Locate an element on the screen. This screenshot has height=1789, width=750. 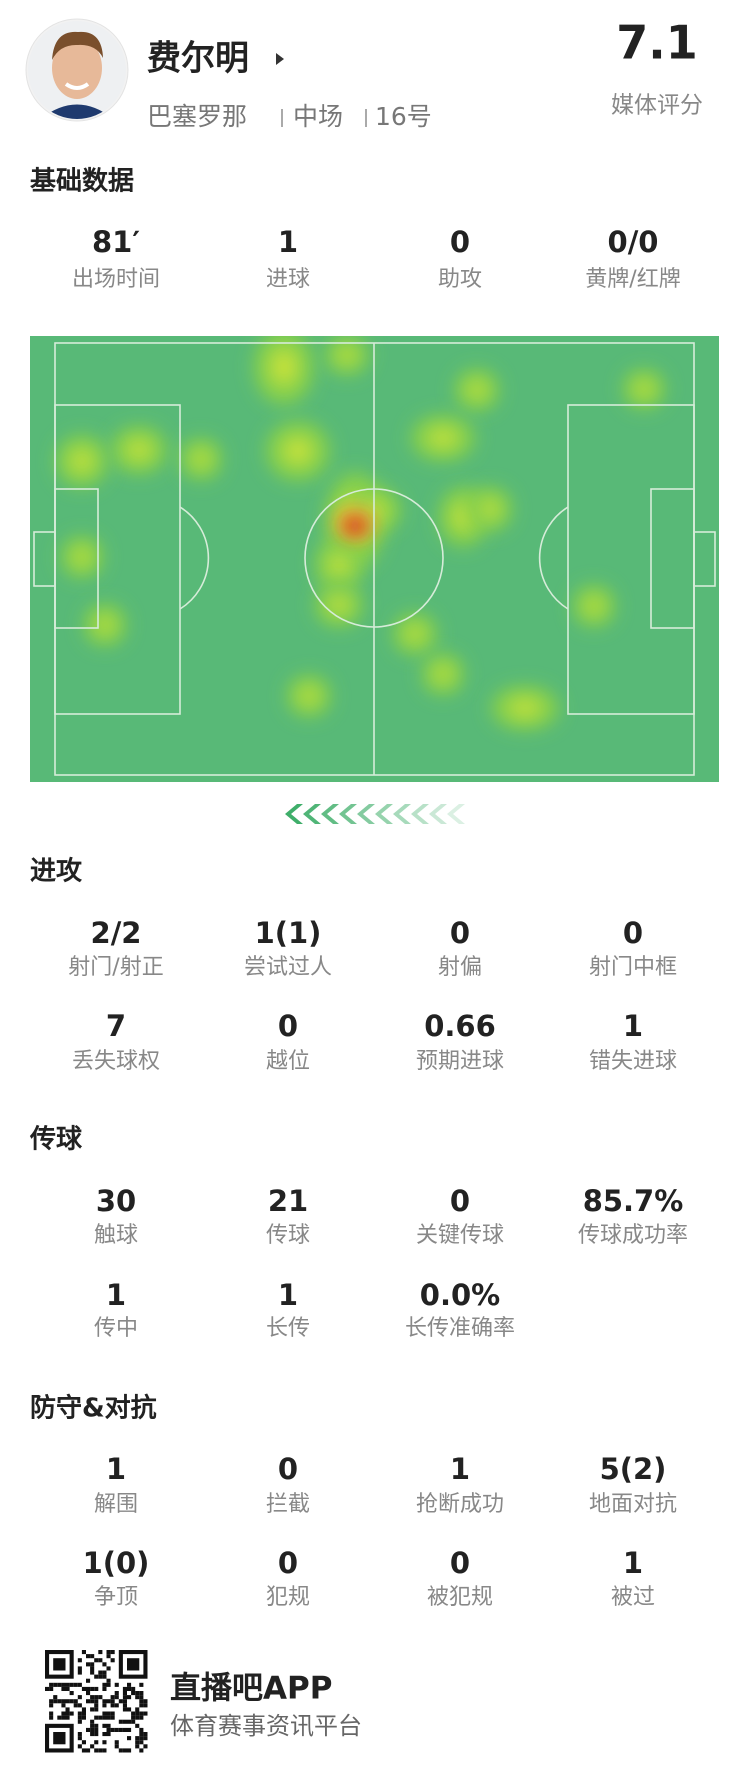
position: 中场 is located at coordinates (318, 116).